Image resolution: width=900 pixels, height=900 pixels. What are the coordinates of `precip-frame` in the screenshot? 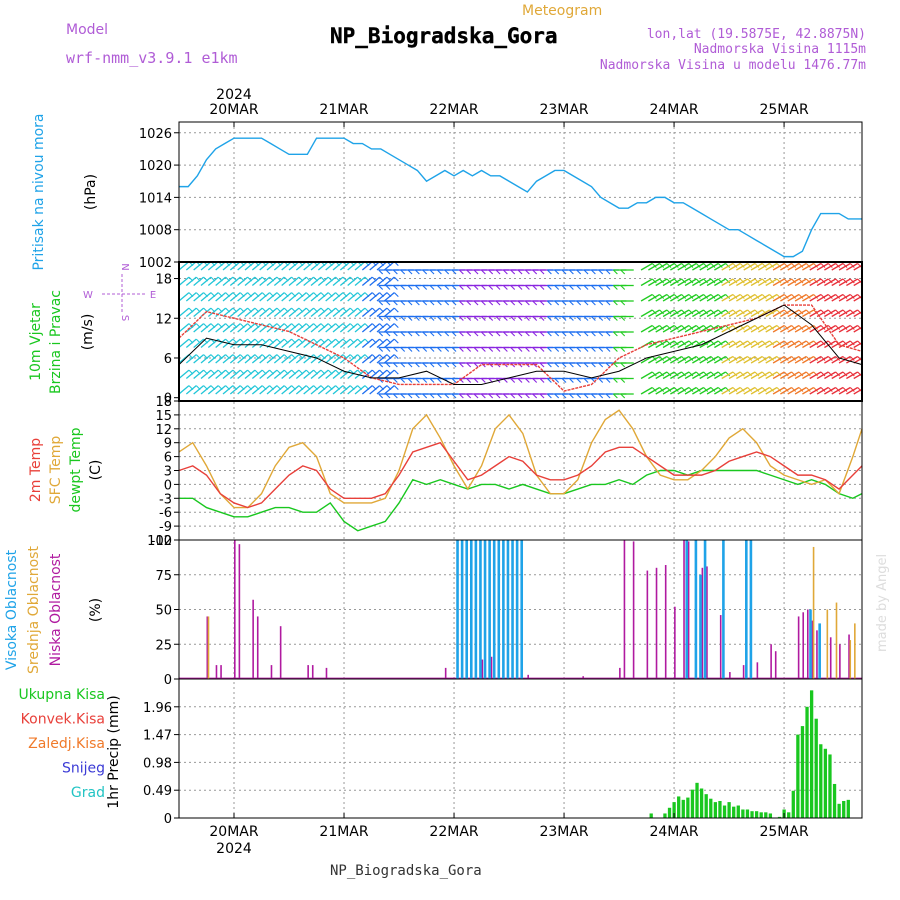 It's located at (520, 748).